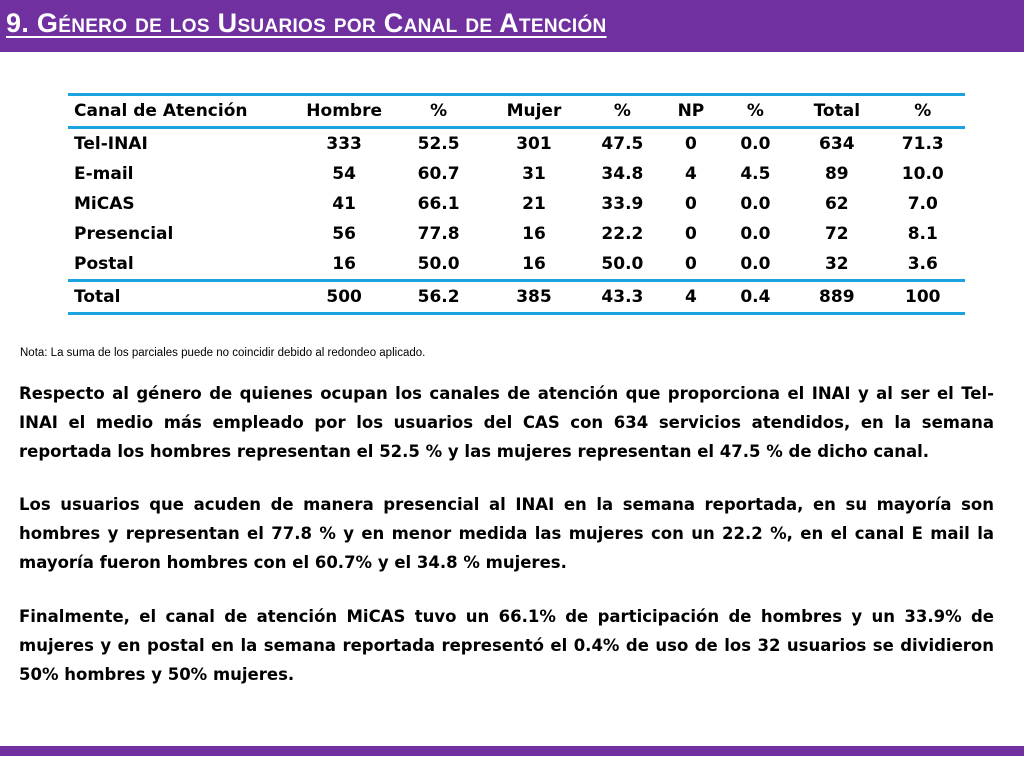  I want to click on row-total-pct: 3.6, so click(922, 264).